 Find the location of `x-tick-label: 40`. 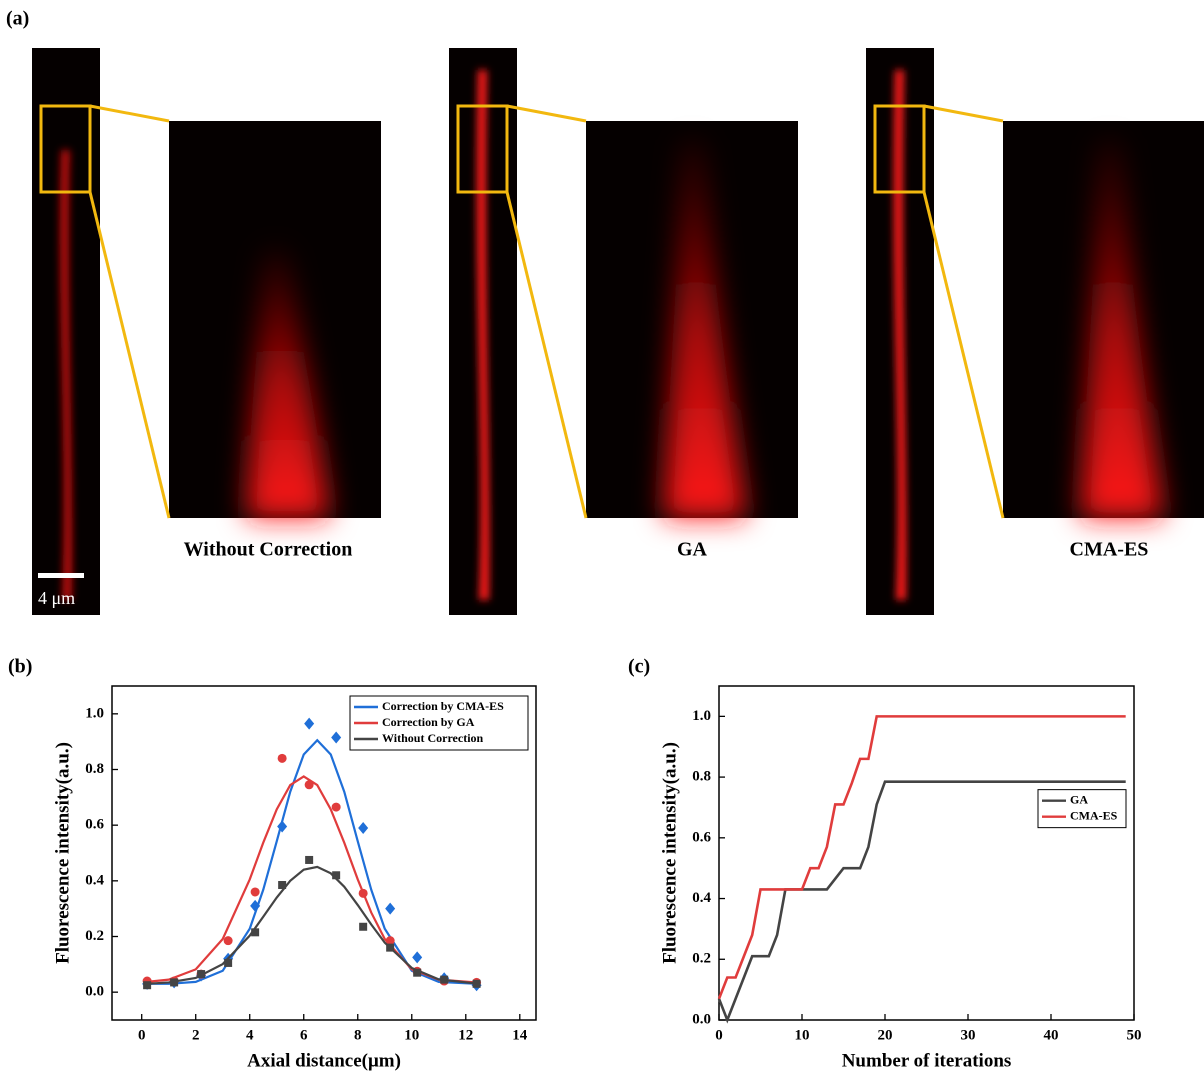

x-tick-label: 40 is located at coordinates (1051, 1035).